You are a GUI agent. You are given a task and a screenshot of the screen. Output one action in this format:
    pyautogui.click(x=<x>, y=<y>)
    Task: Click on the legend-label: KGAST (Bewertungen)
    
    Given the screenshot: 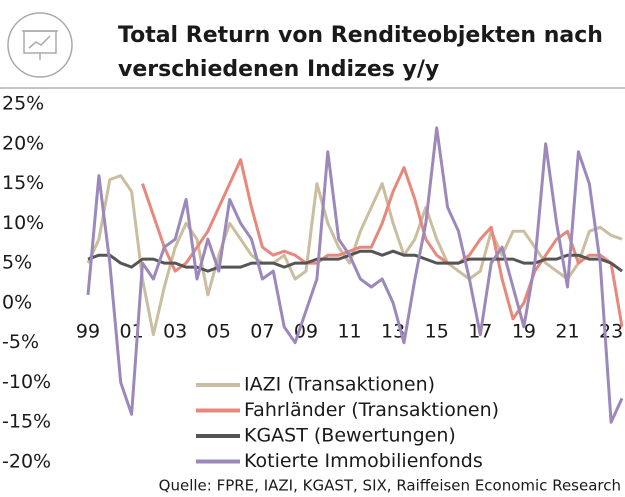 What is the action you would take?
    pyautogui.click(x=350, y=436)
    